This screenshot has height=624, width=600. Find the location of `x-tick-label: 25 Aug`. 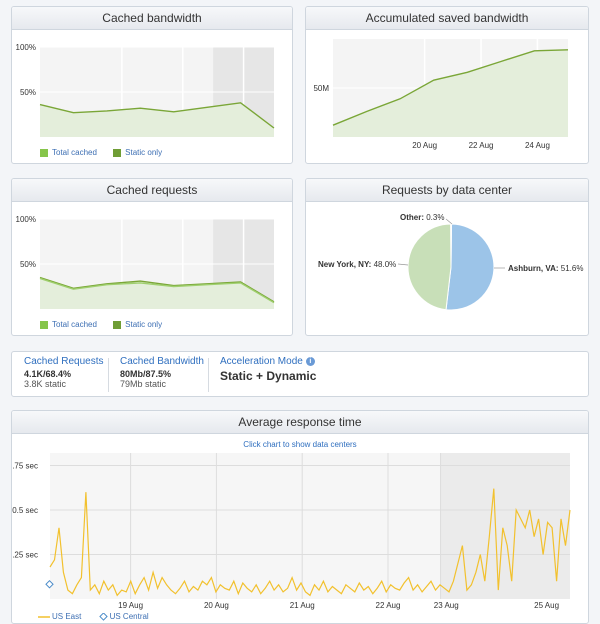

x-tick-label: 25 Aug is located at coordinates (546, 605).